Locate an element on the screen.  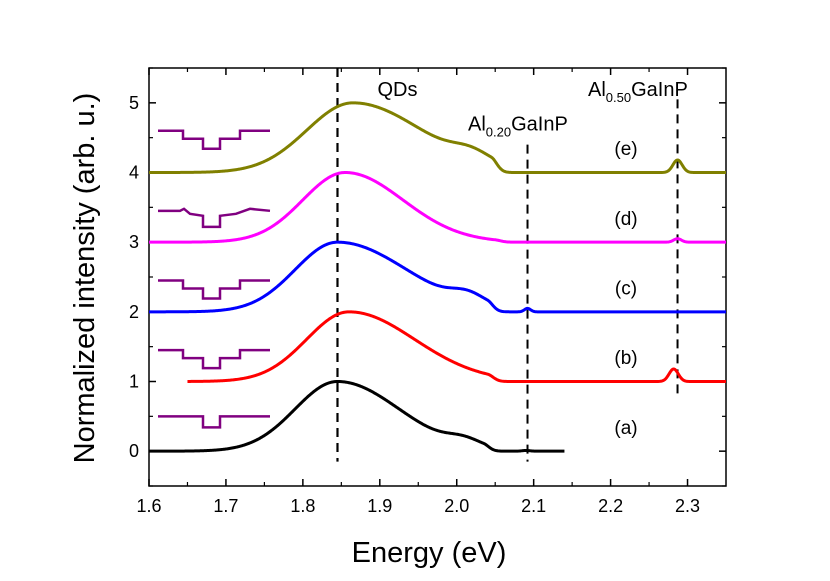
x-tick-label-4: 2.0 is located at coordinates (456, 506).